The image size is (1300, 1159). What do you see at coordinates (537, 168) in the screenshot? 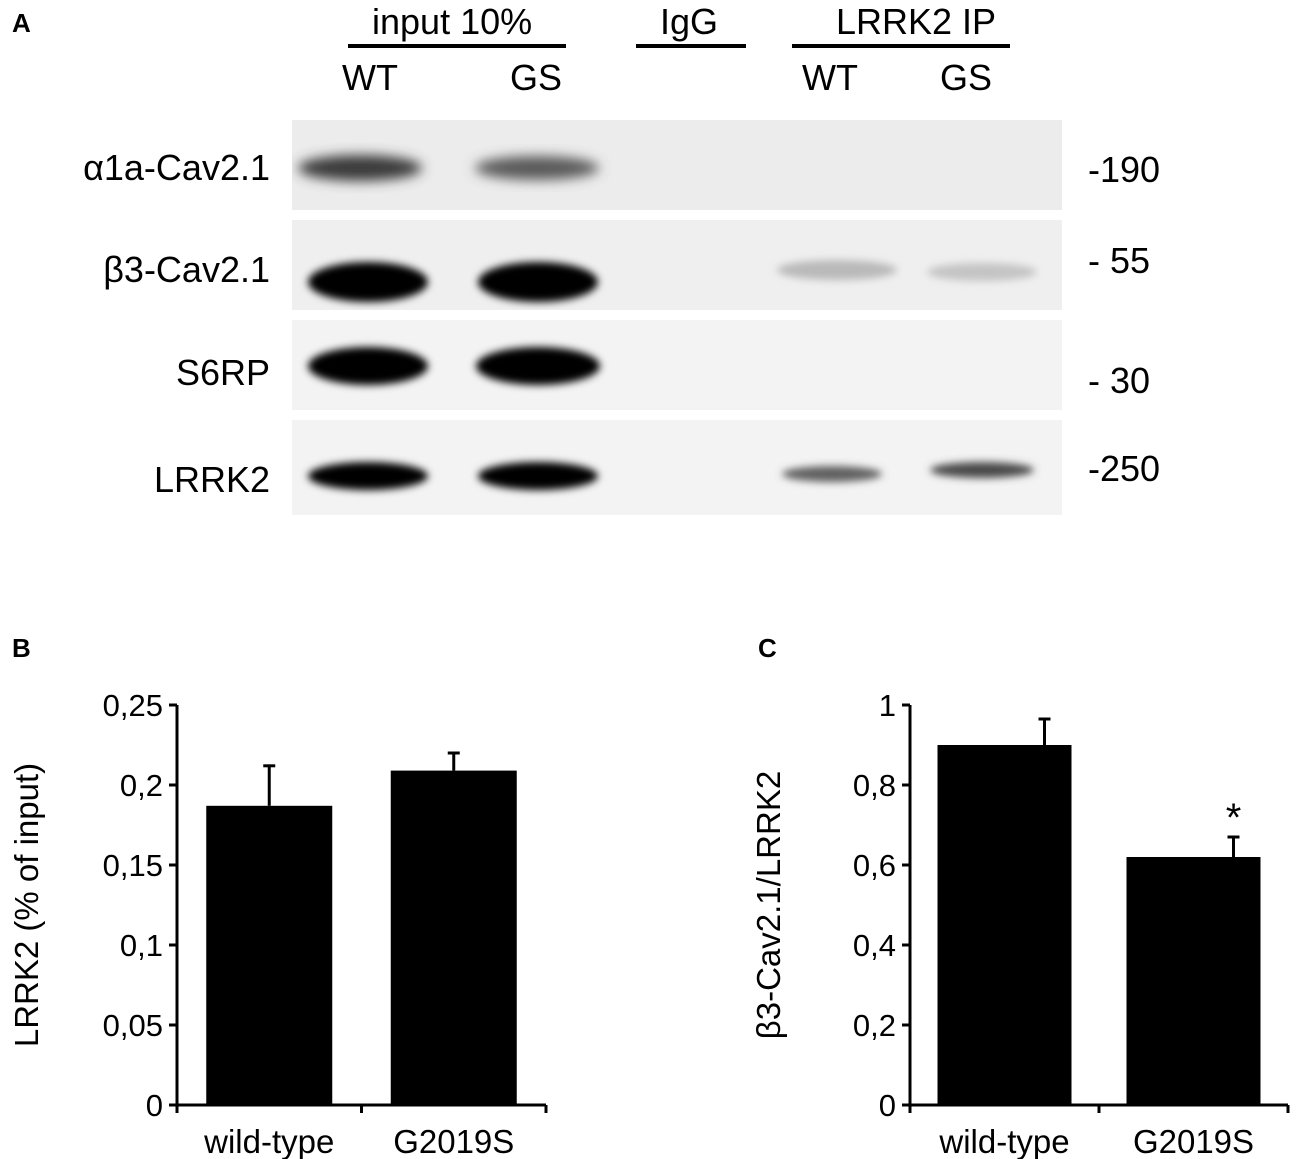
I see `band-alpha1a-input-gs` at bounding box center [537, 168].